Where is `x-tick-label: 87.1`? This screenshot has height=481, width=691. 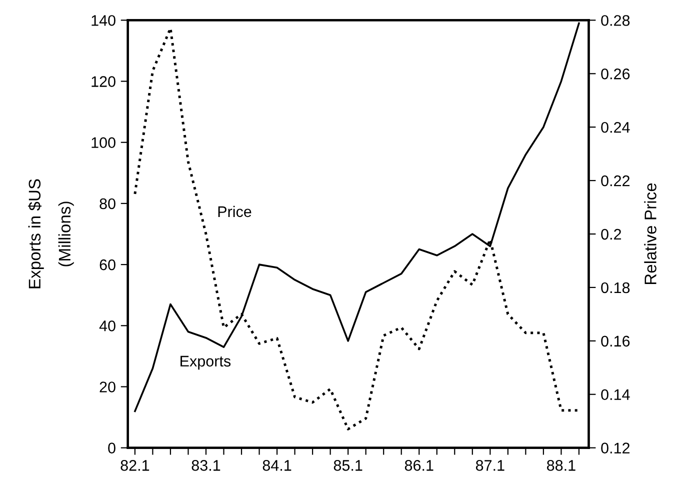
x-tick-label: 87.1 is located at coordinates (490, 465).